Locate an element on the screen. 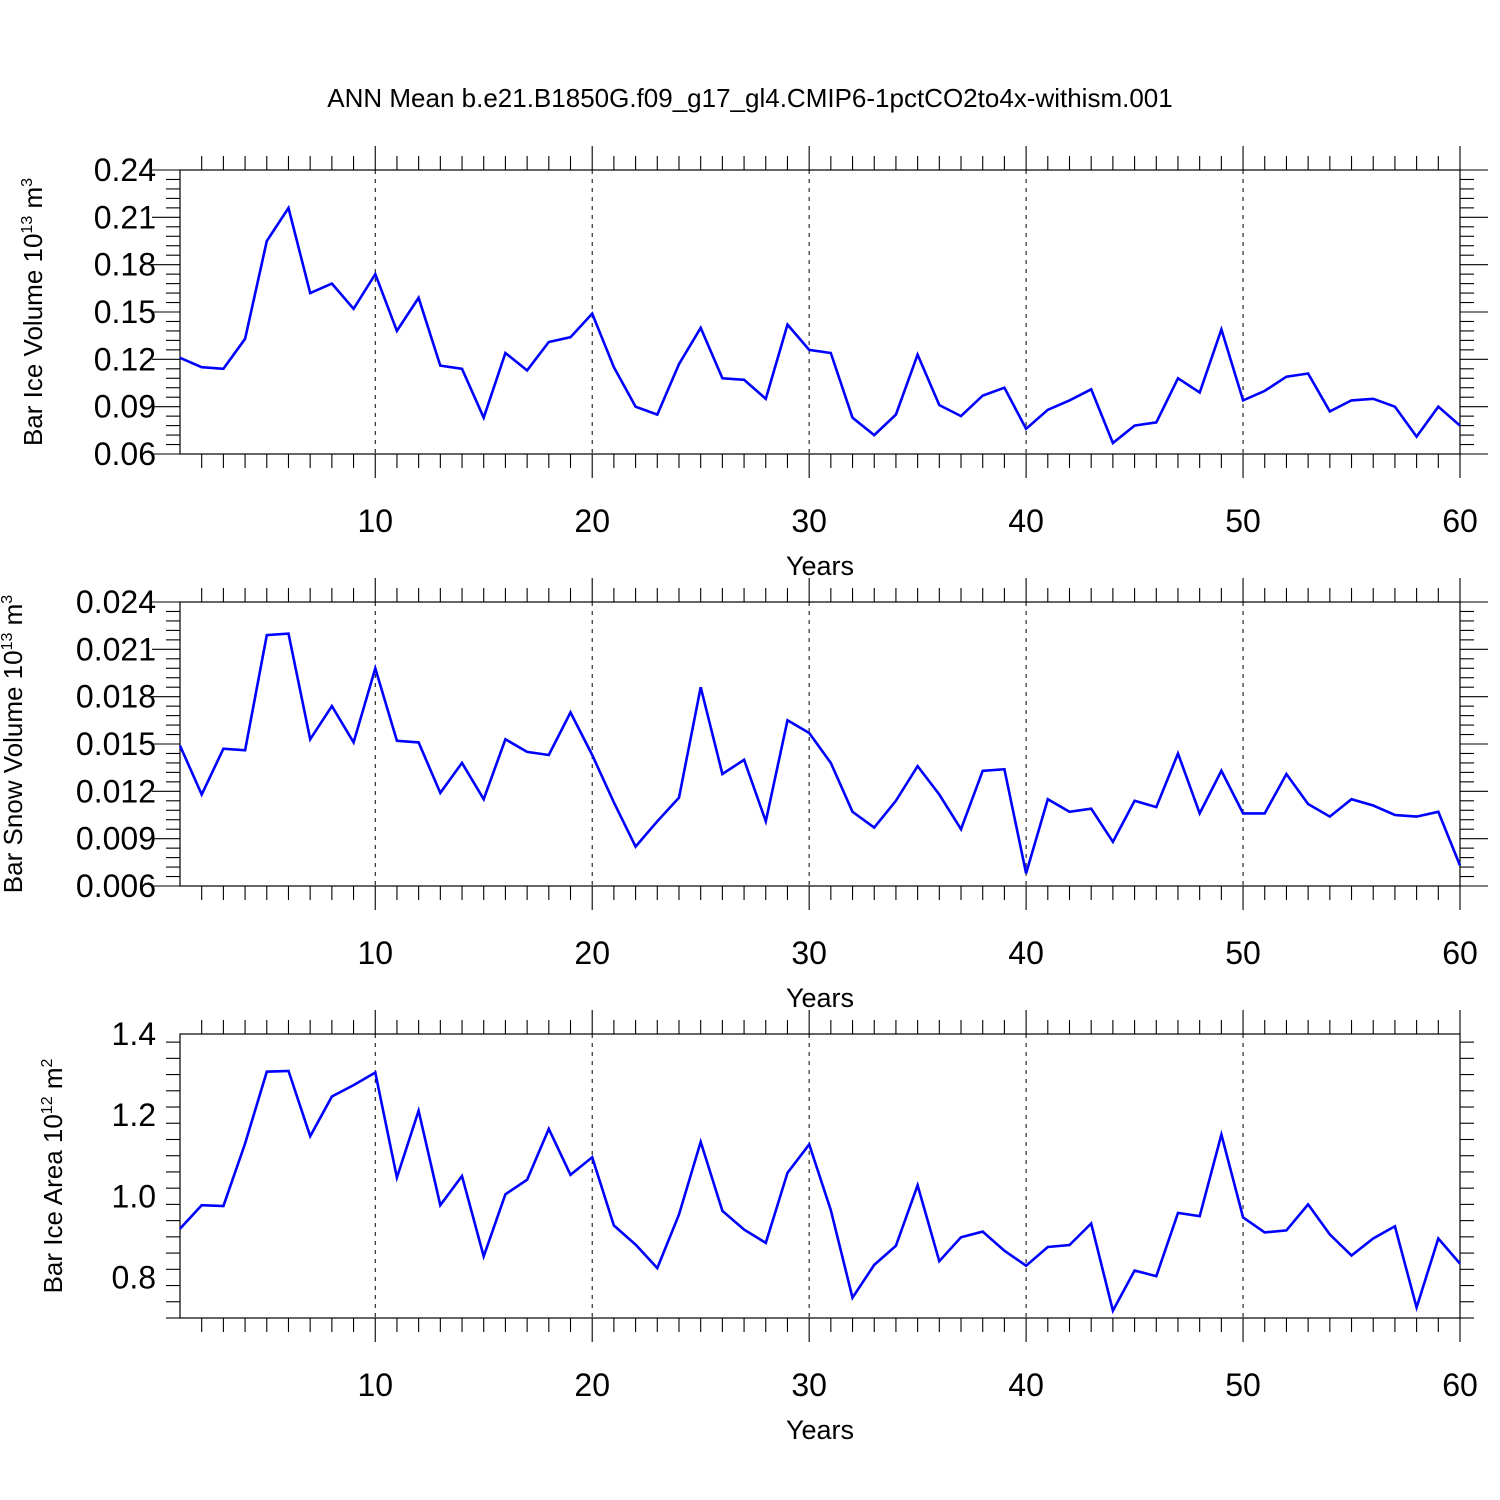 The image size is (1500, 1500). y-tick-label: 1.4 is located at coordinates (134, 1034).